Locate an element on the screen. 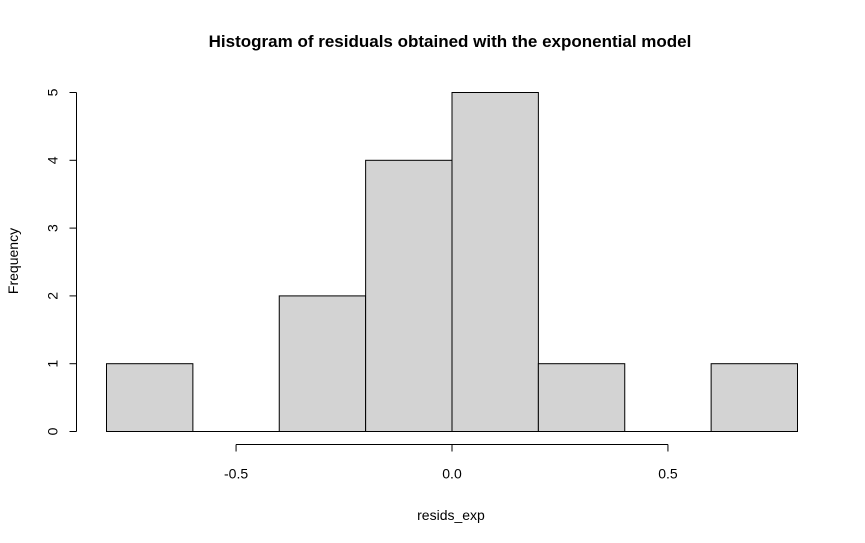  y-axis: 0 1 2 3 4 5 is located at coordinates (61, 261).